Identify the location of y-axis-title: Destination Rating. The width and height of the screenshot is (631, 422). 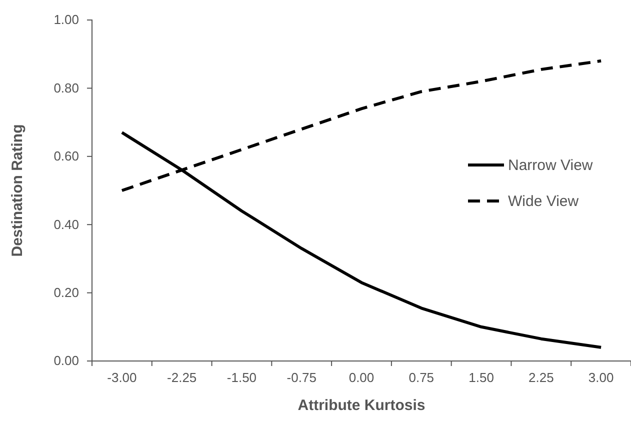
(17, 190).